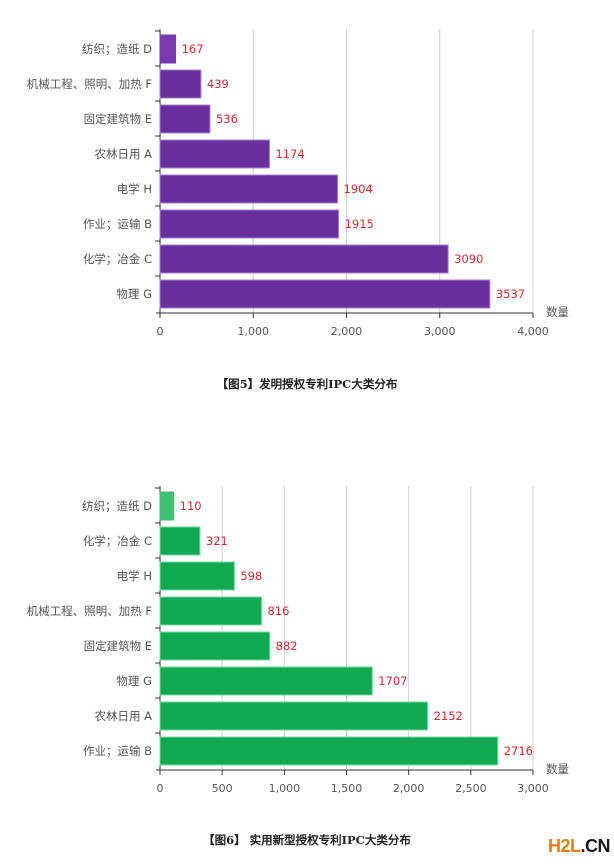 The image size is (614, 864). What do you see at coordinates (448, 716) in the screenshot?
I see `data-label: 2152` at bounding box center [448, 716].